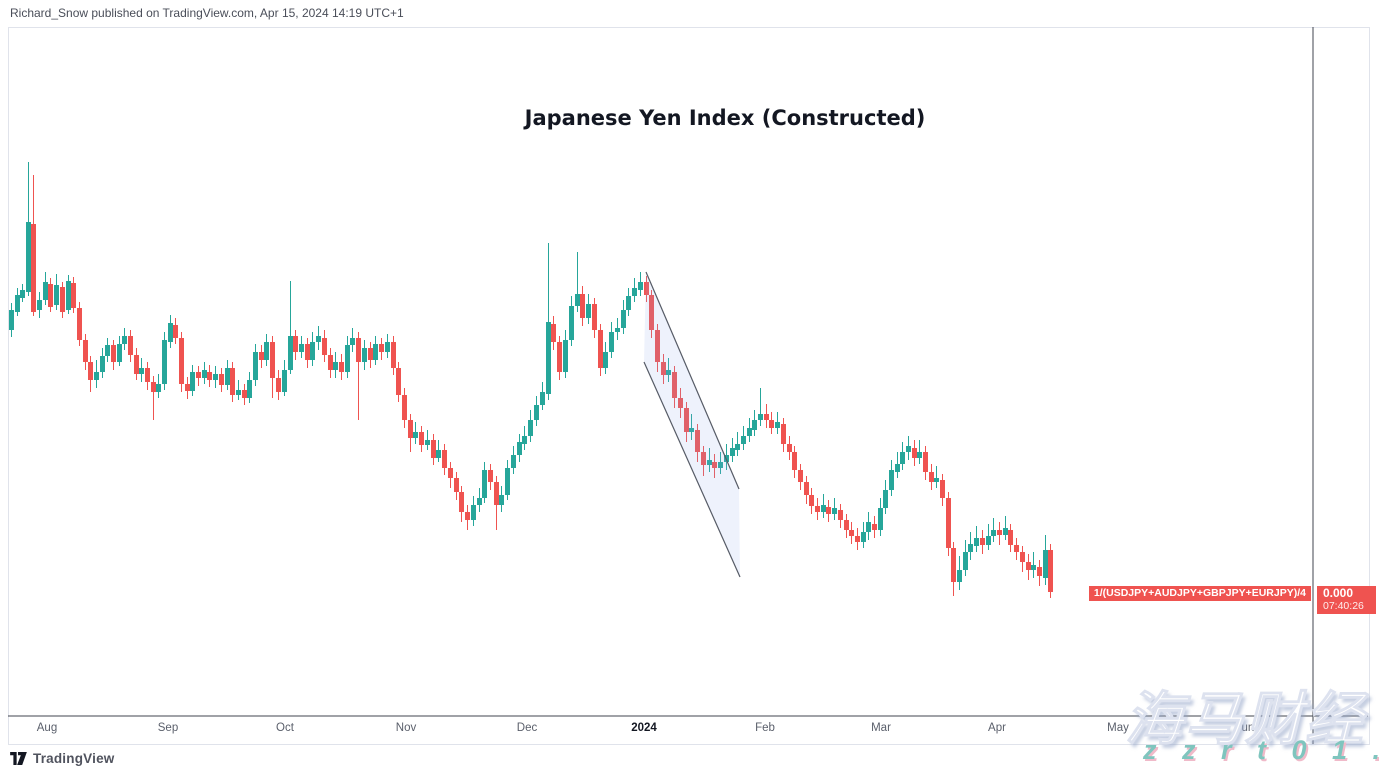  I want to click on tradingview-logo-icon, so click(18, 758).